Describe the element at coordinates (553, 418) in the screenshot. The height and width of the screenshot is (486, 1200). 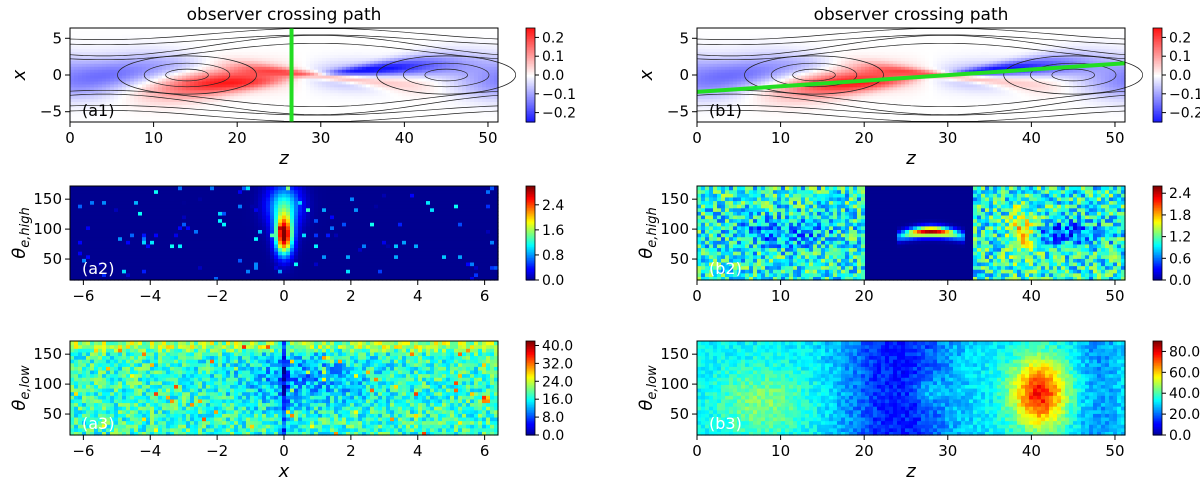
I see `cbar-tick-label: 8.0` at that location.